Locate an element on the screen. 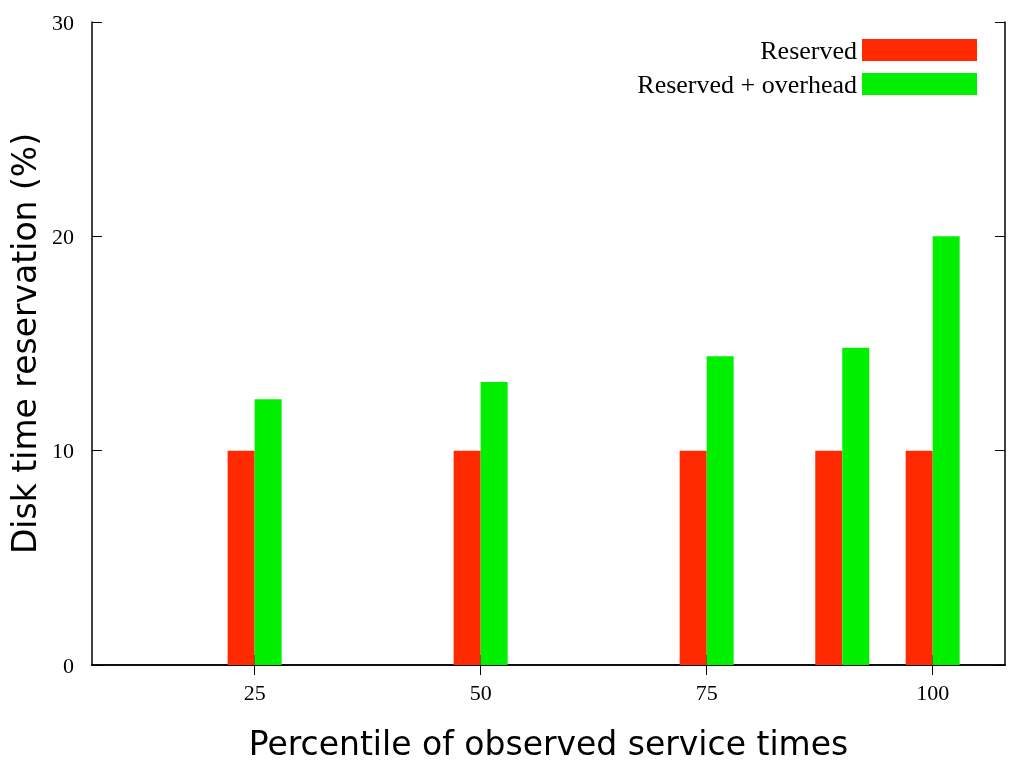 The width and height of the screenshot is (1012, 776). y-tick-label: 20 is located at coordinates (62, 236).